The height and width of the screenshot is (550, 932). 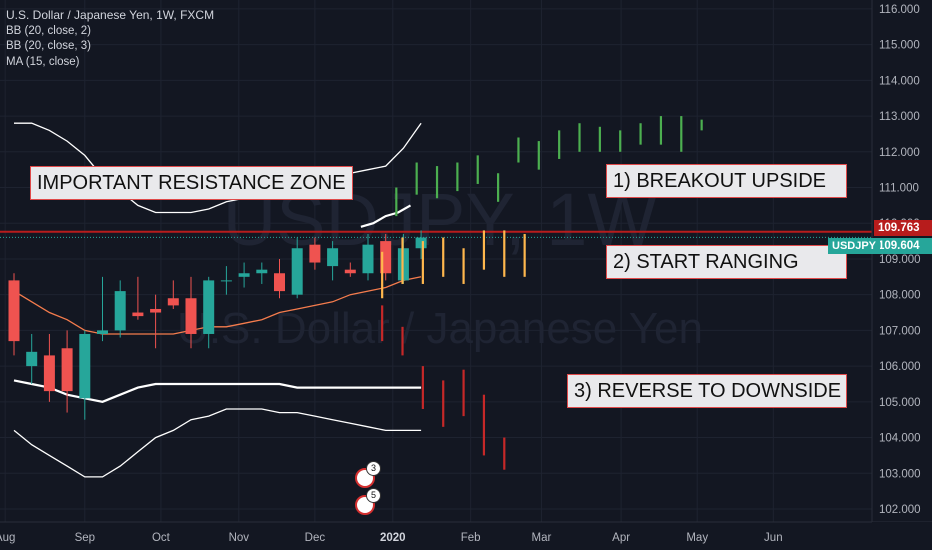 I want to click on x-tick-label: Mar, so click(x=542, y=538).